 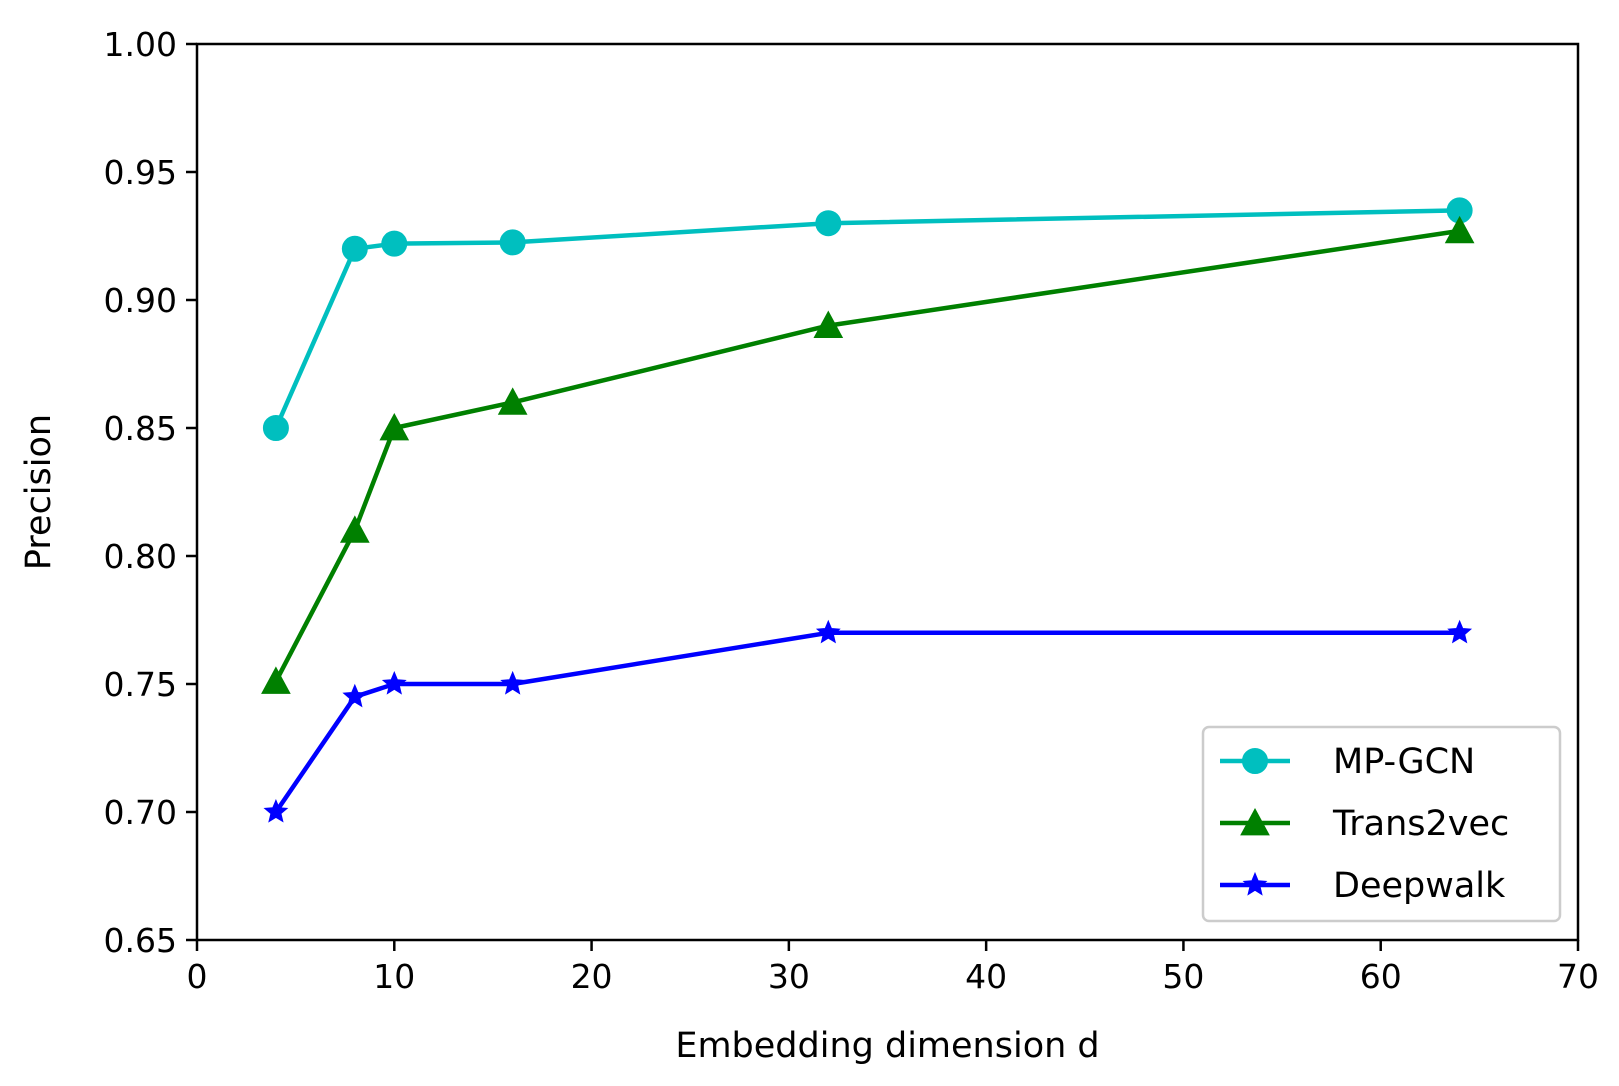 What do you see at coordinates (1255, 883) in the screenshot?
I see `legend-marker-deepwalk` at bounding box center [1255, 883].